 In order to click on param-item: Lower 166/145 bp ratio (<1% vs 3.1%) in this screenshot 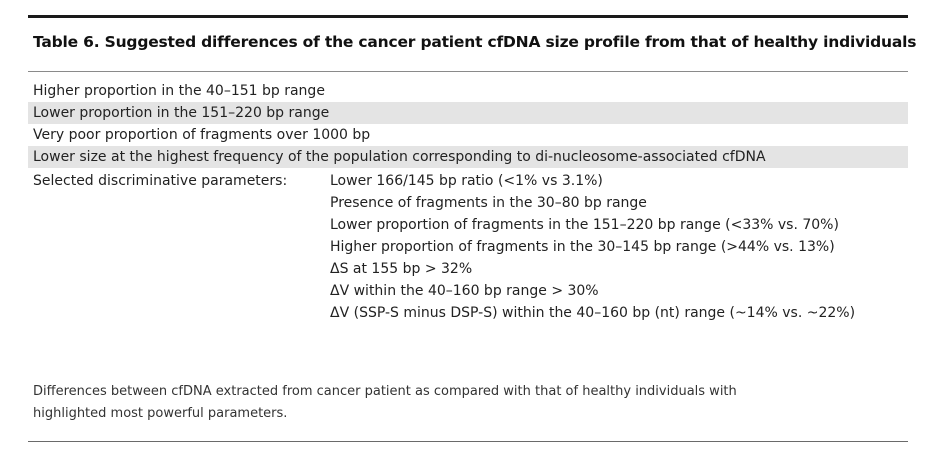, I will do `click(466, 181)`.